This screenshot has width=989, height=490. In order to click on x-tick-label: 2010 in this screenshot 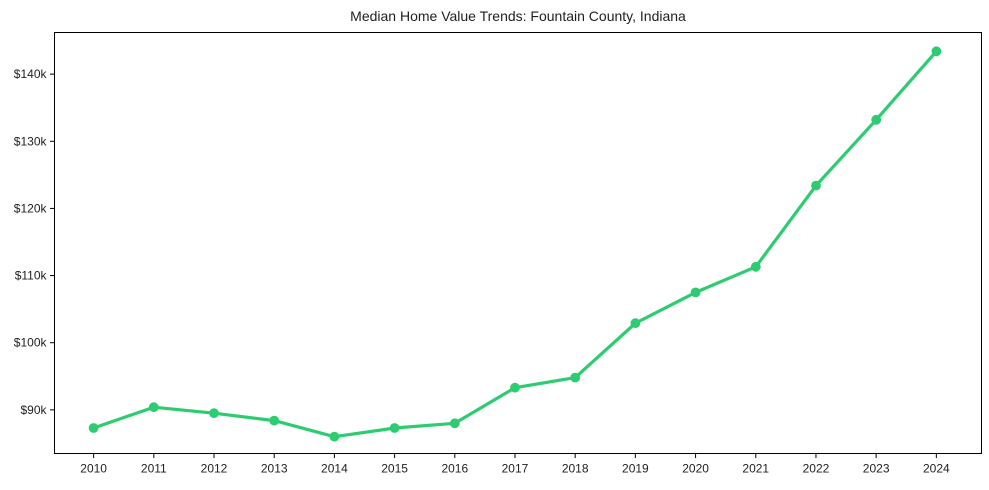, I will do `click(93, 469)`.